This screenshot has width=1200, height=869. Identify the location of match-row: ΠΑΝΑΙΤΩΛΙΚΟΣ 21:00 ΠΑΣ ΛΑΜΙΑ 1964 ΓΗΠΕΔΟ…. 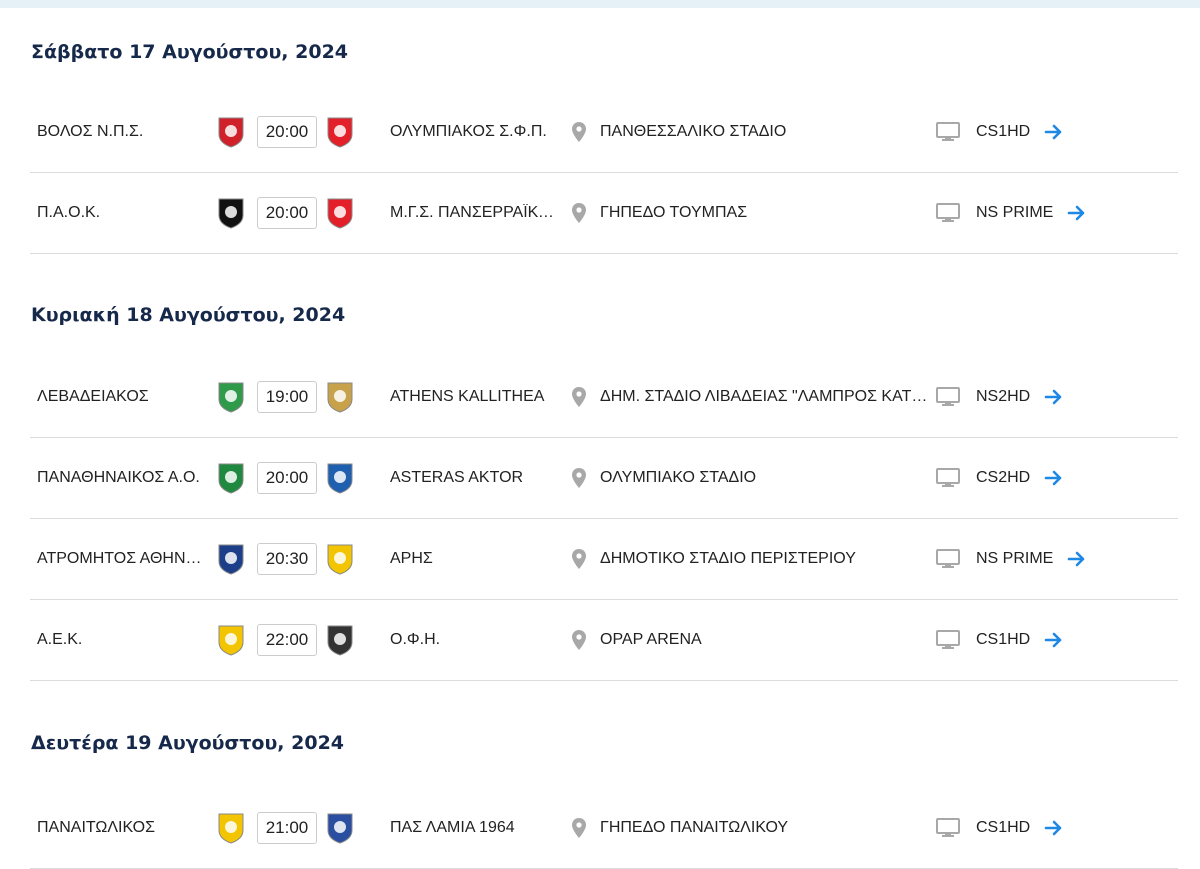
(604, 828).